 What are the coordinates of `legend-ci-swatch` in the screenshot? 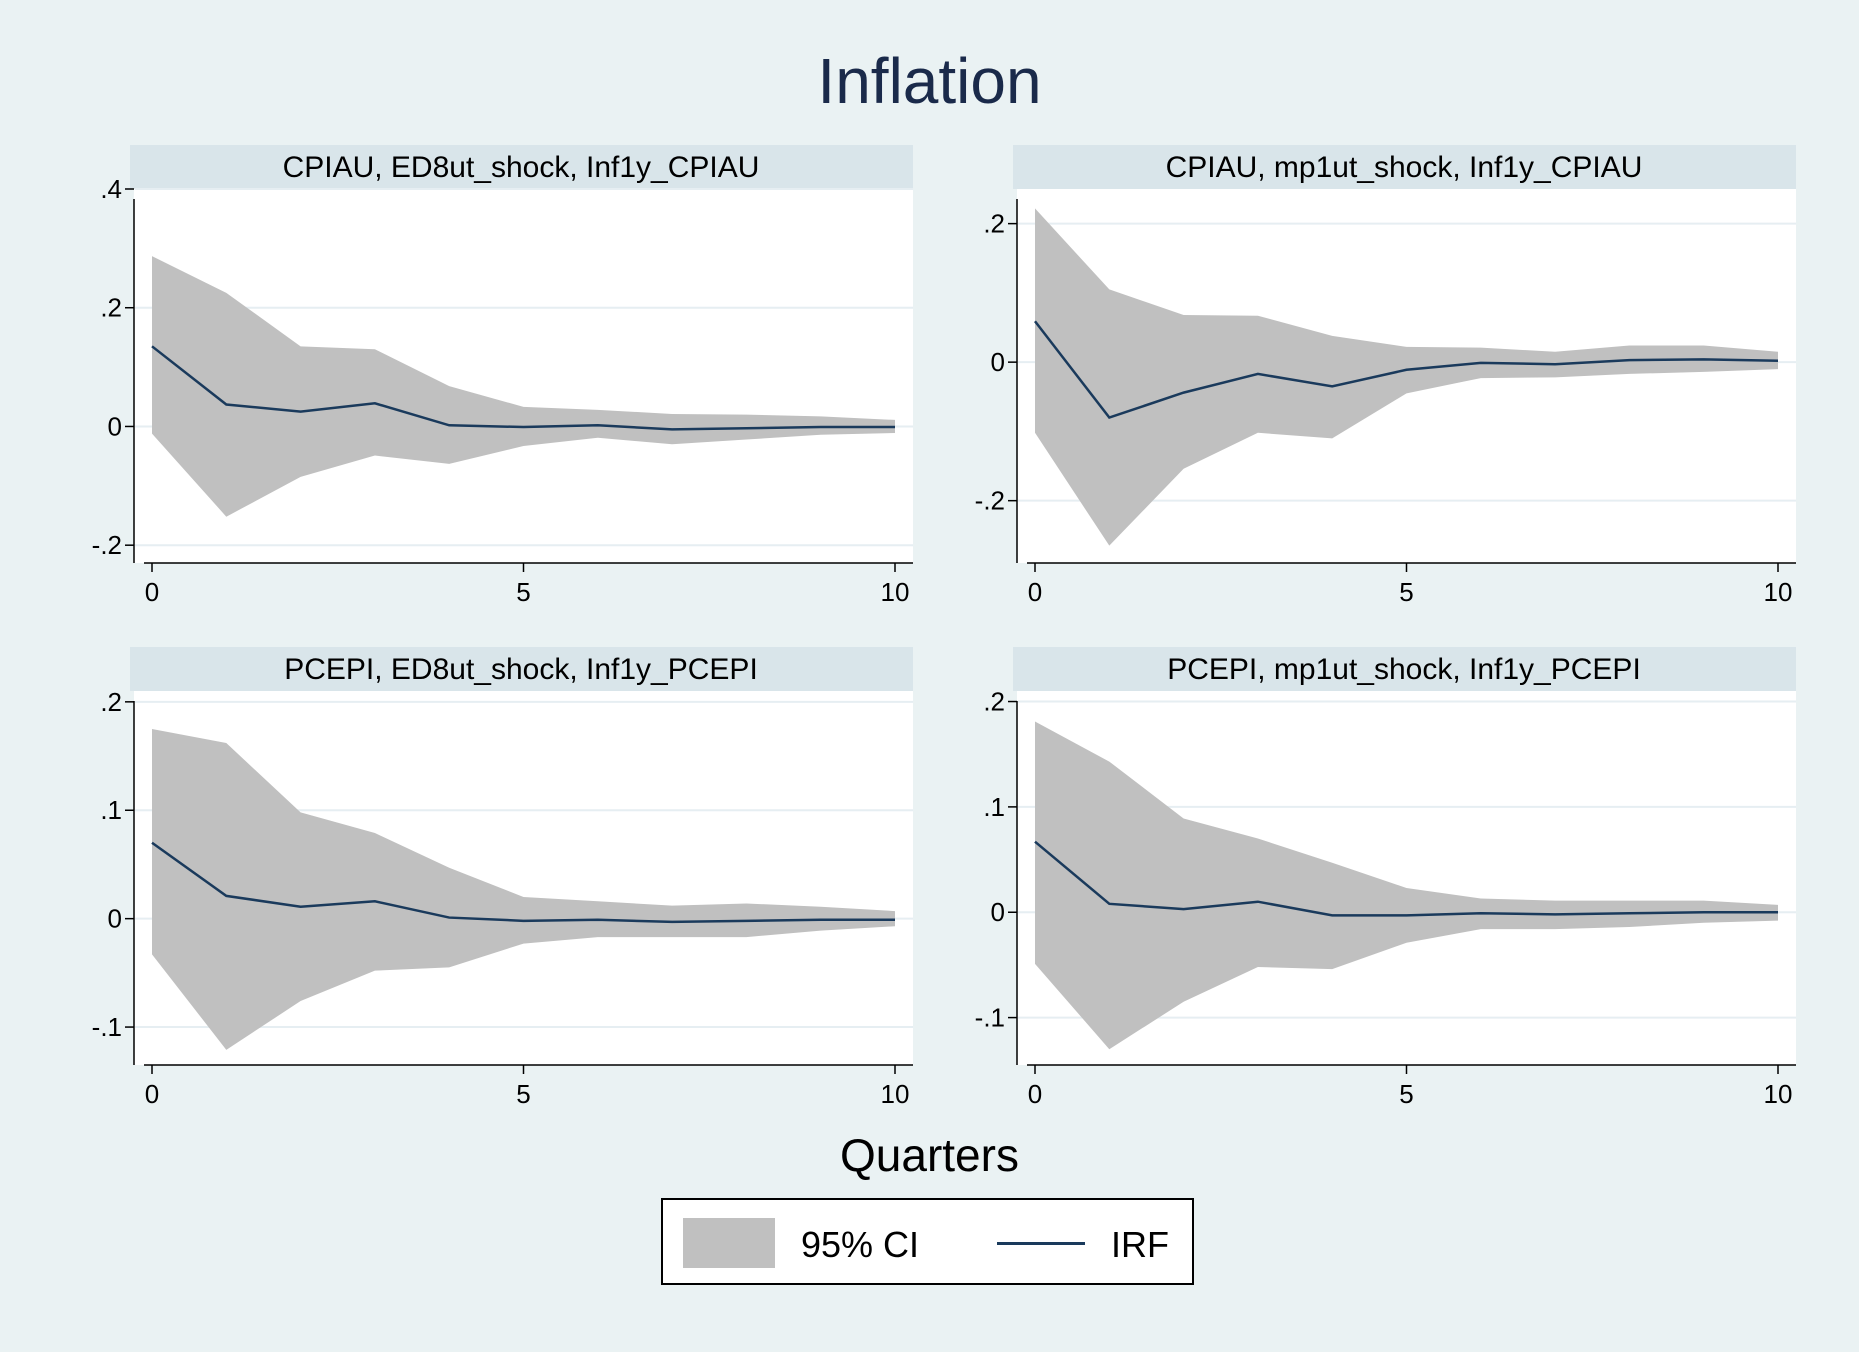 It's located at (729, 1243).